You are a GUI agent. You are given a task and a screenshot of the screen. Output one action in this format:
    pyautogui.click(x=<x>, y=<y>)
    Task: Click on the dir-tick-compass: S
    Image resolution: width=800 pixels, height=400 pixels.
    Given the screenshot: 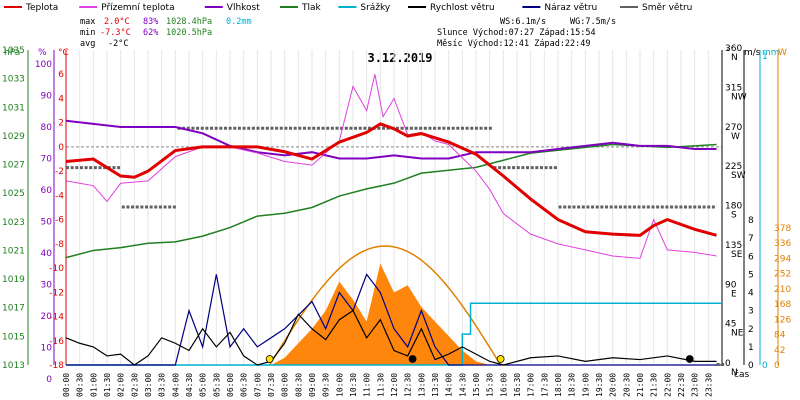 What is the action you would take?
    pyautogui.click(x=734, y=216)
    